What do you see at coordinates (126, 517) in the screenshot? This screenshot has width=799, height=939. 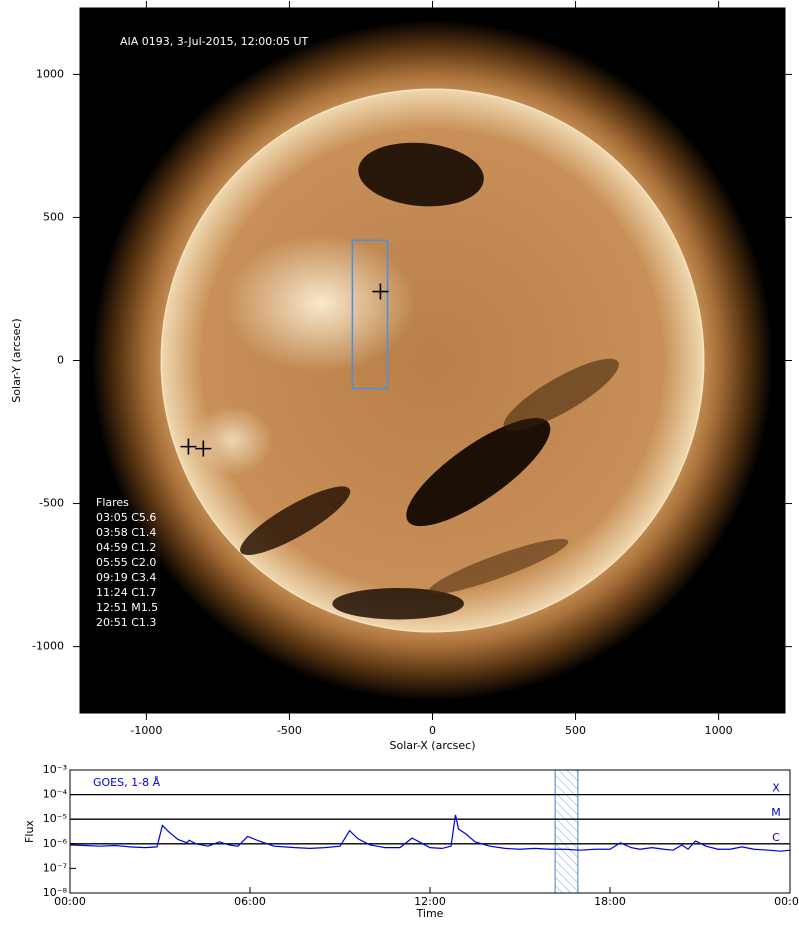 I see `flare-entry: 03:05 C5.6` at bounding box center [126, 517].